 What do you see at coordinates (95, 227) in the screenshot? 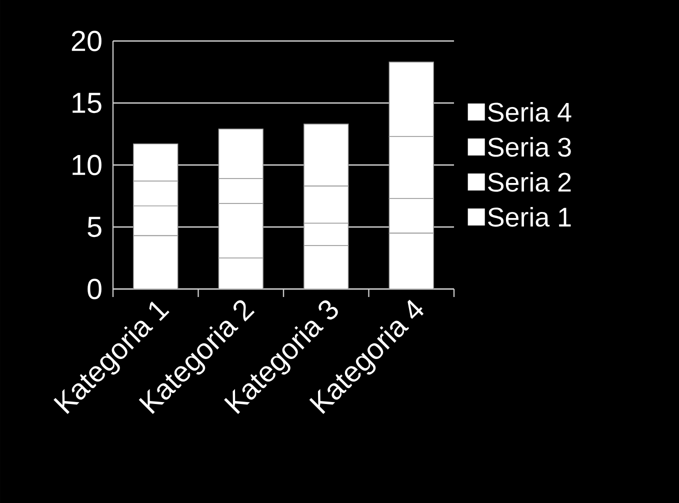
I see `y-tick-label: 5` at bounding box center [95, 227].